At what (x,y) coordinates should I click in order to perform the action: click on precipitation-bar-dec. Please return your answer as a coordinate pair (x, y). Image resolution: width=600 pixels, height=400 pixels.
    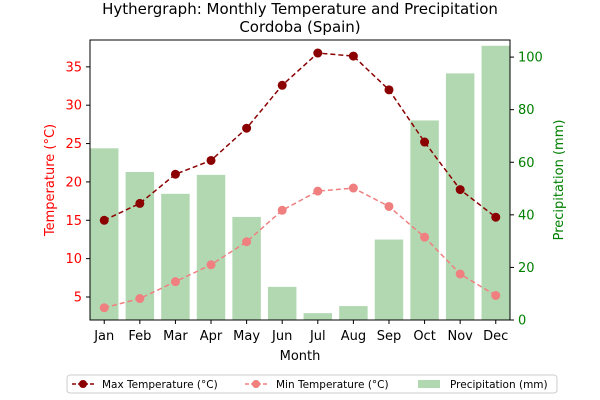
    Looking at the image, I should click on (495, 183).